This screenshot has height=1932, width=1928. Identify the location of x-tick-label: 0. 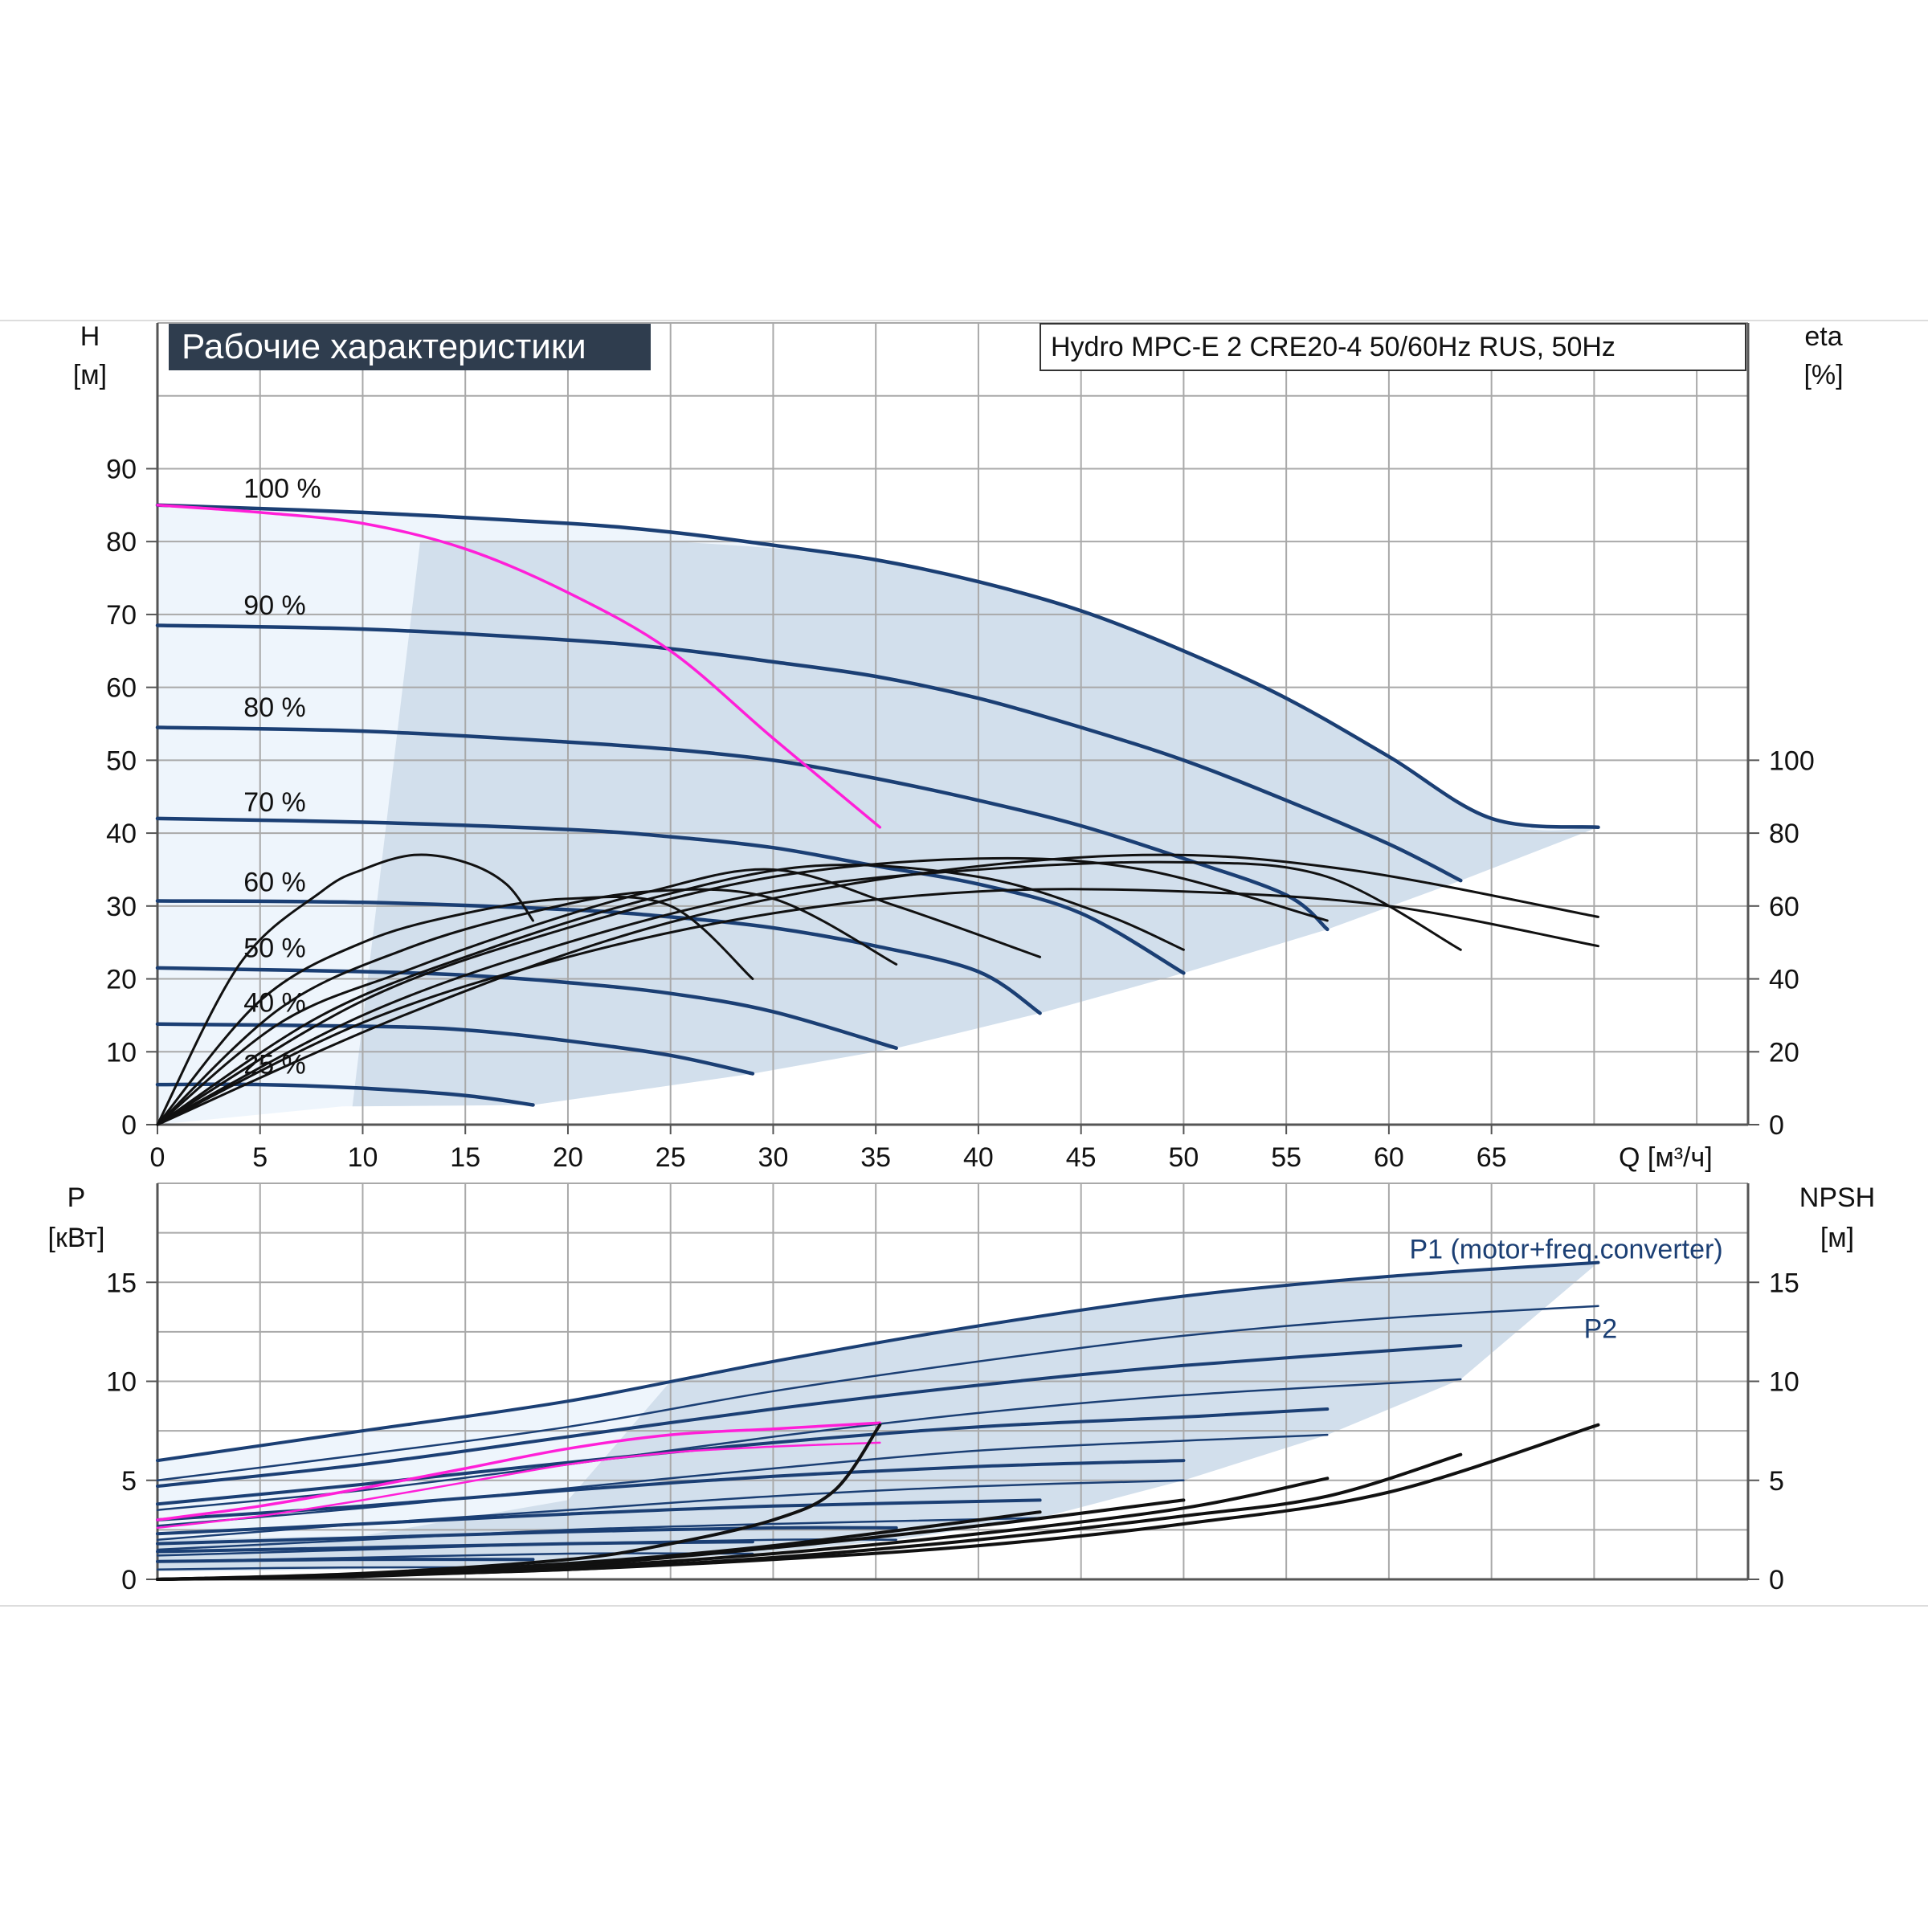
(157, 1157).